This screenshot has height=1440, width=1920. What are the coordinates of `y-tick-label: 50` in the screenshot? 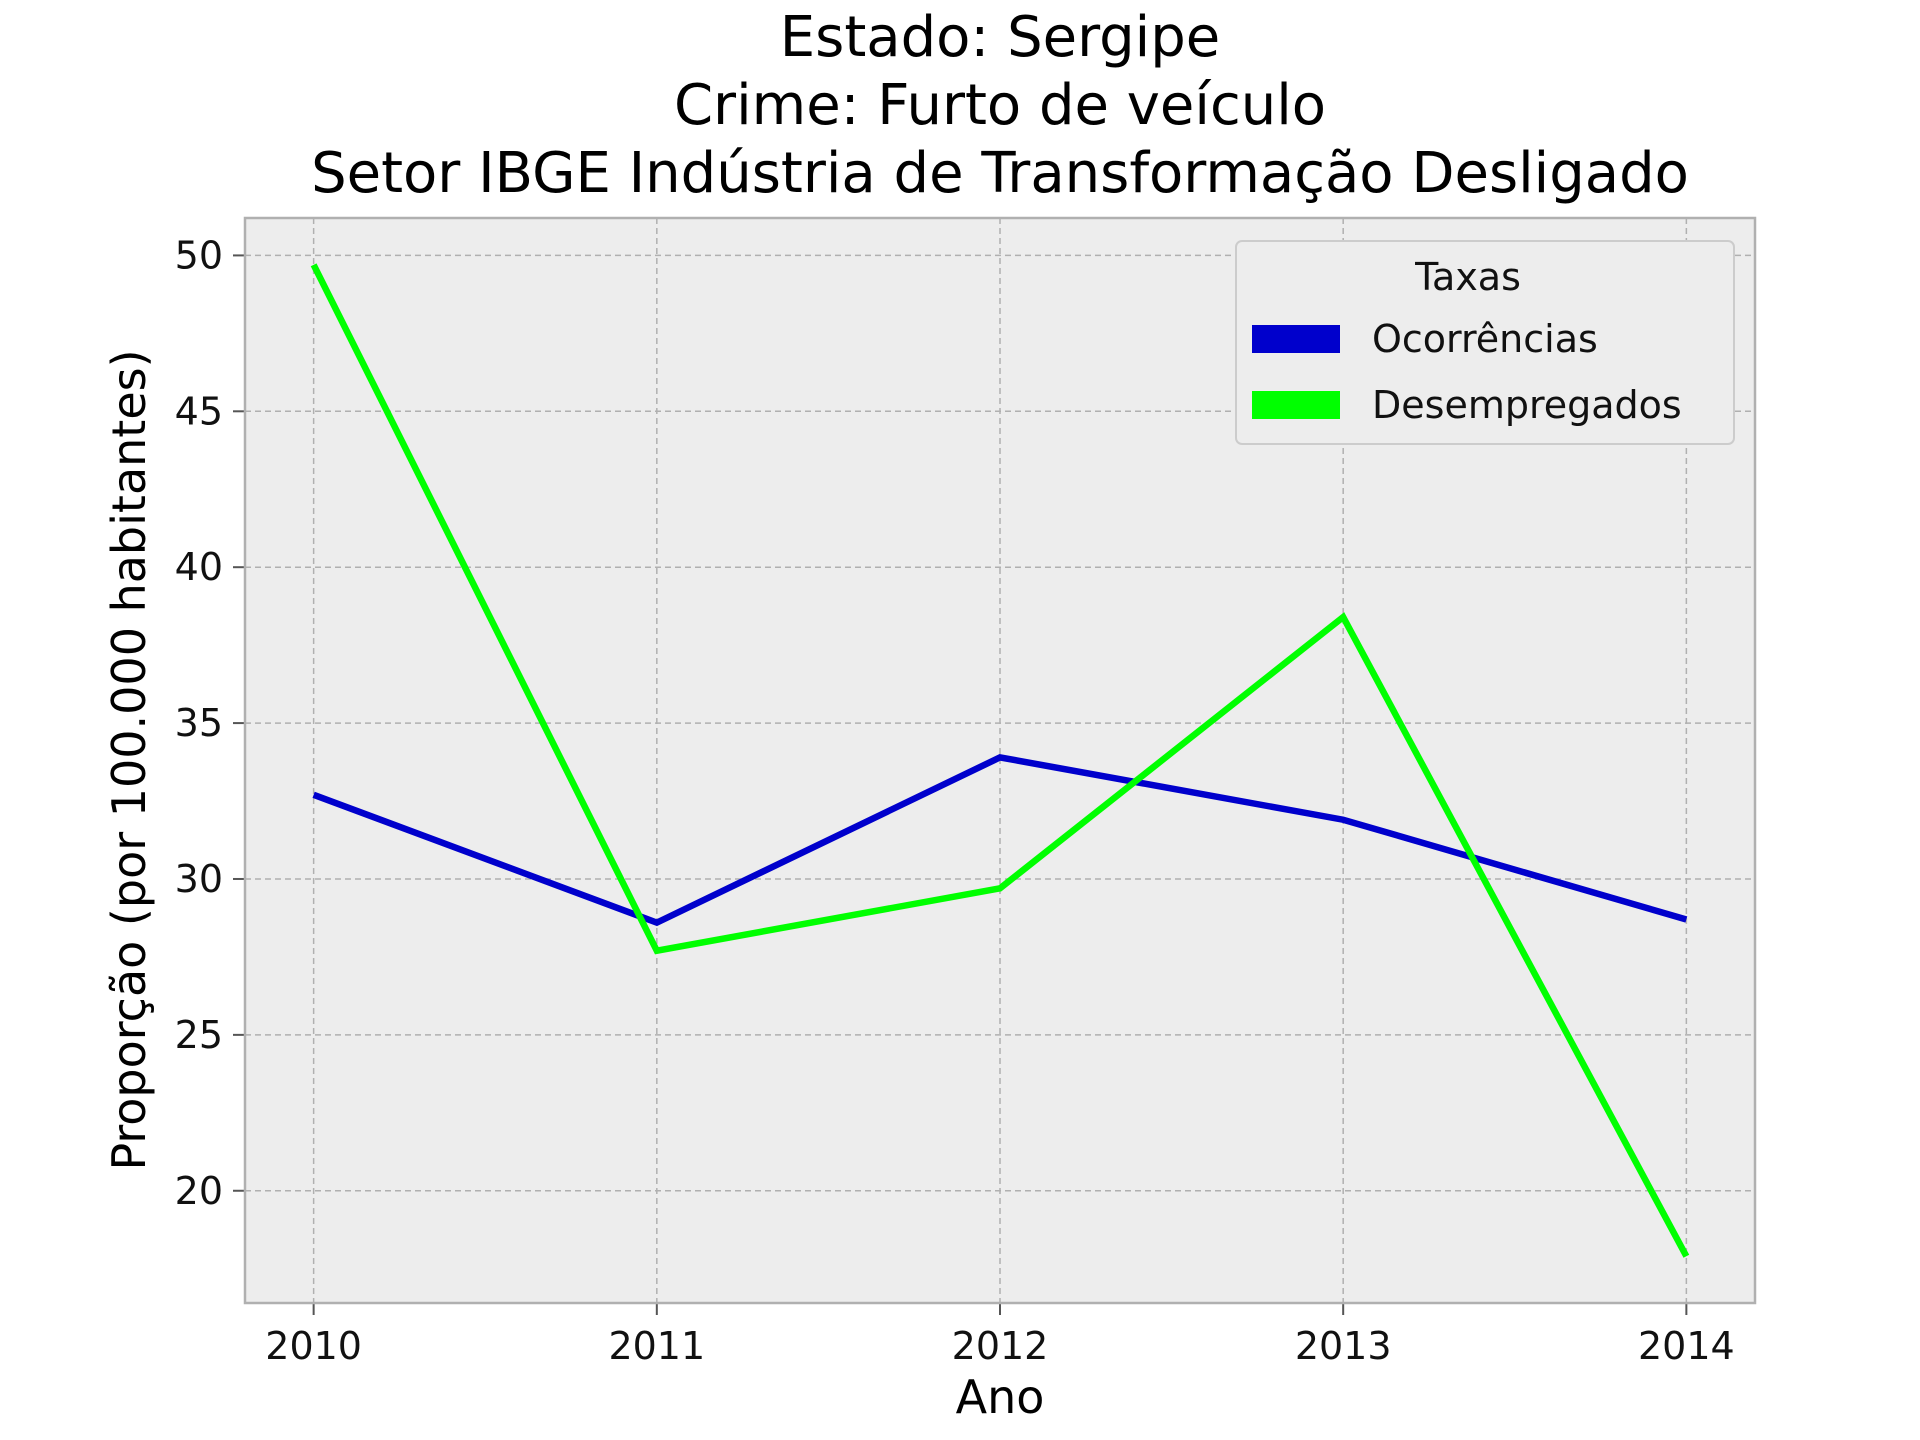 It's located at (199, 255).